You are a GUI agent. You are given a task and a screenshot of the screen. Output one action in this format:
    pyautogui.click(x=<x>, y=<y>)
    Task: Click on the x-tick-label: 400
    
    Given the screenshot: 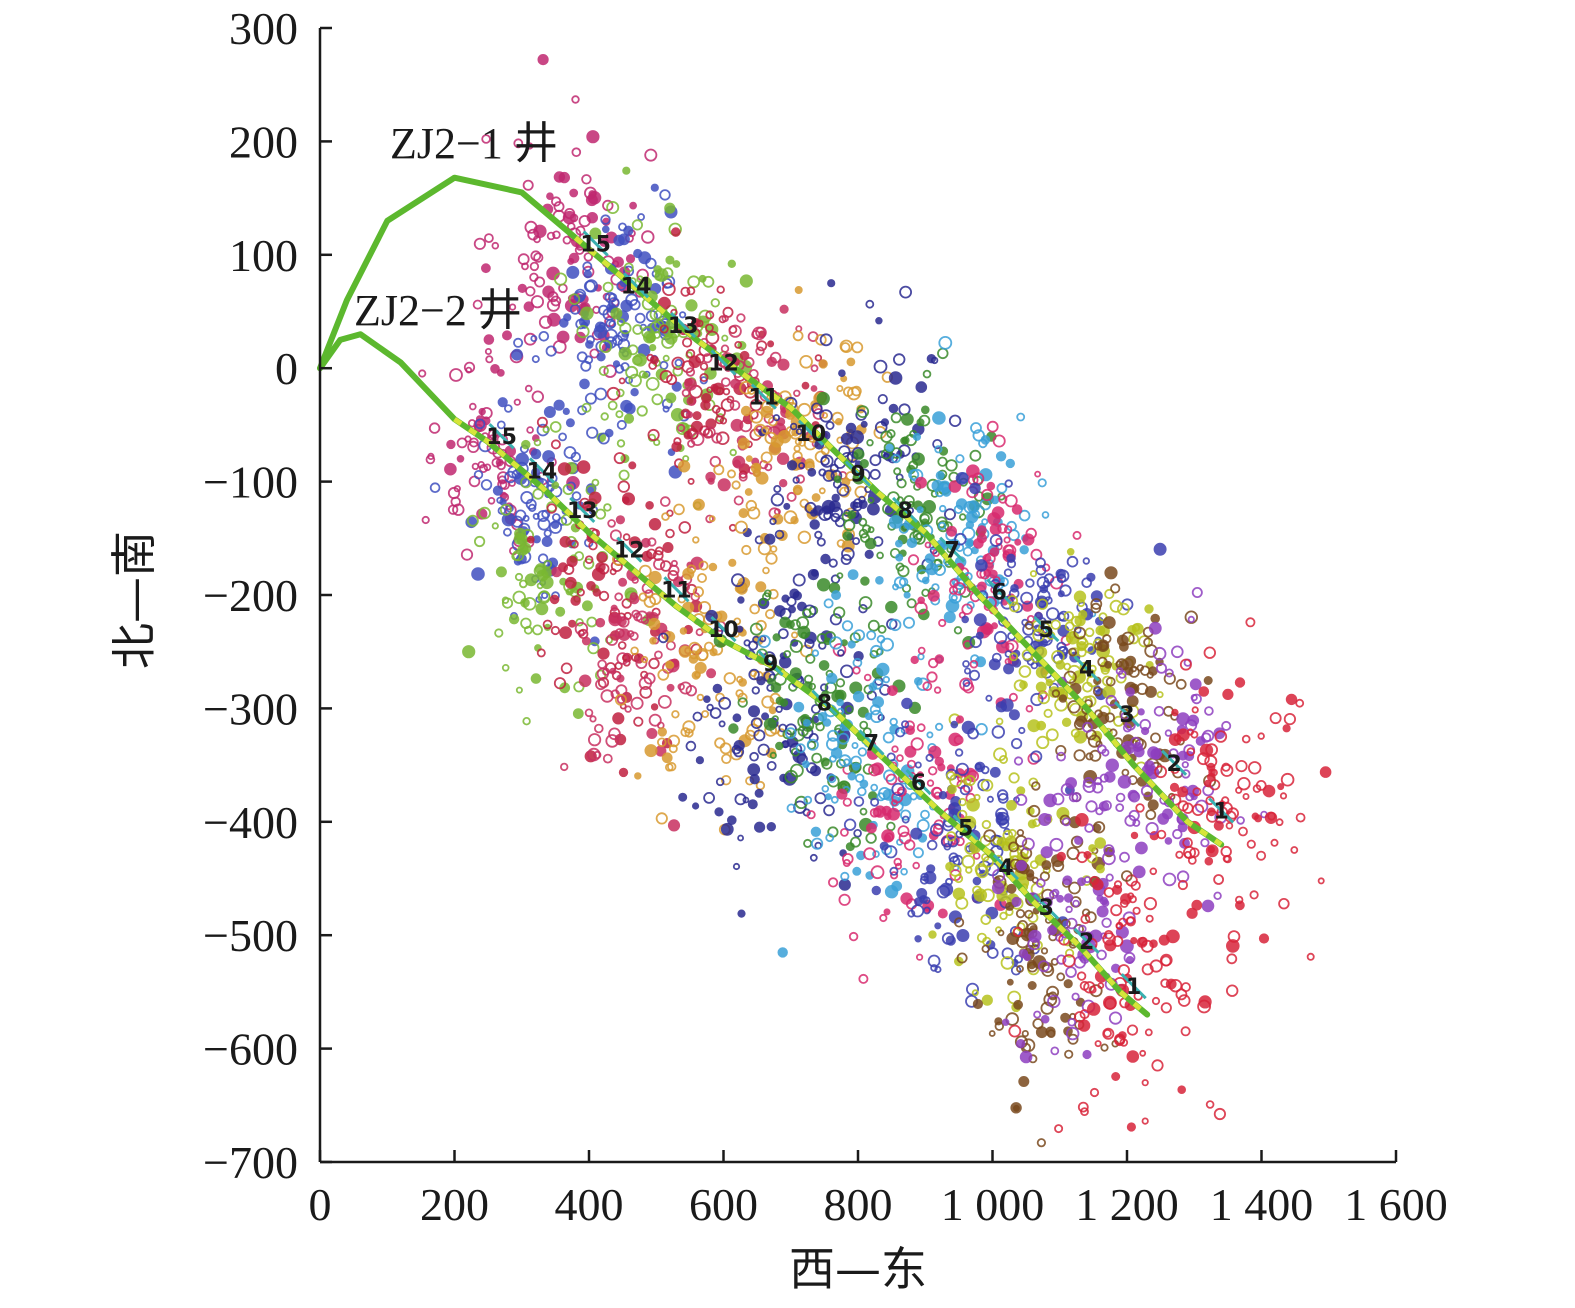 What is the action you would take?
    pyautogui.click(x=589, y=1204)
    